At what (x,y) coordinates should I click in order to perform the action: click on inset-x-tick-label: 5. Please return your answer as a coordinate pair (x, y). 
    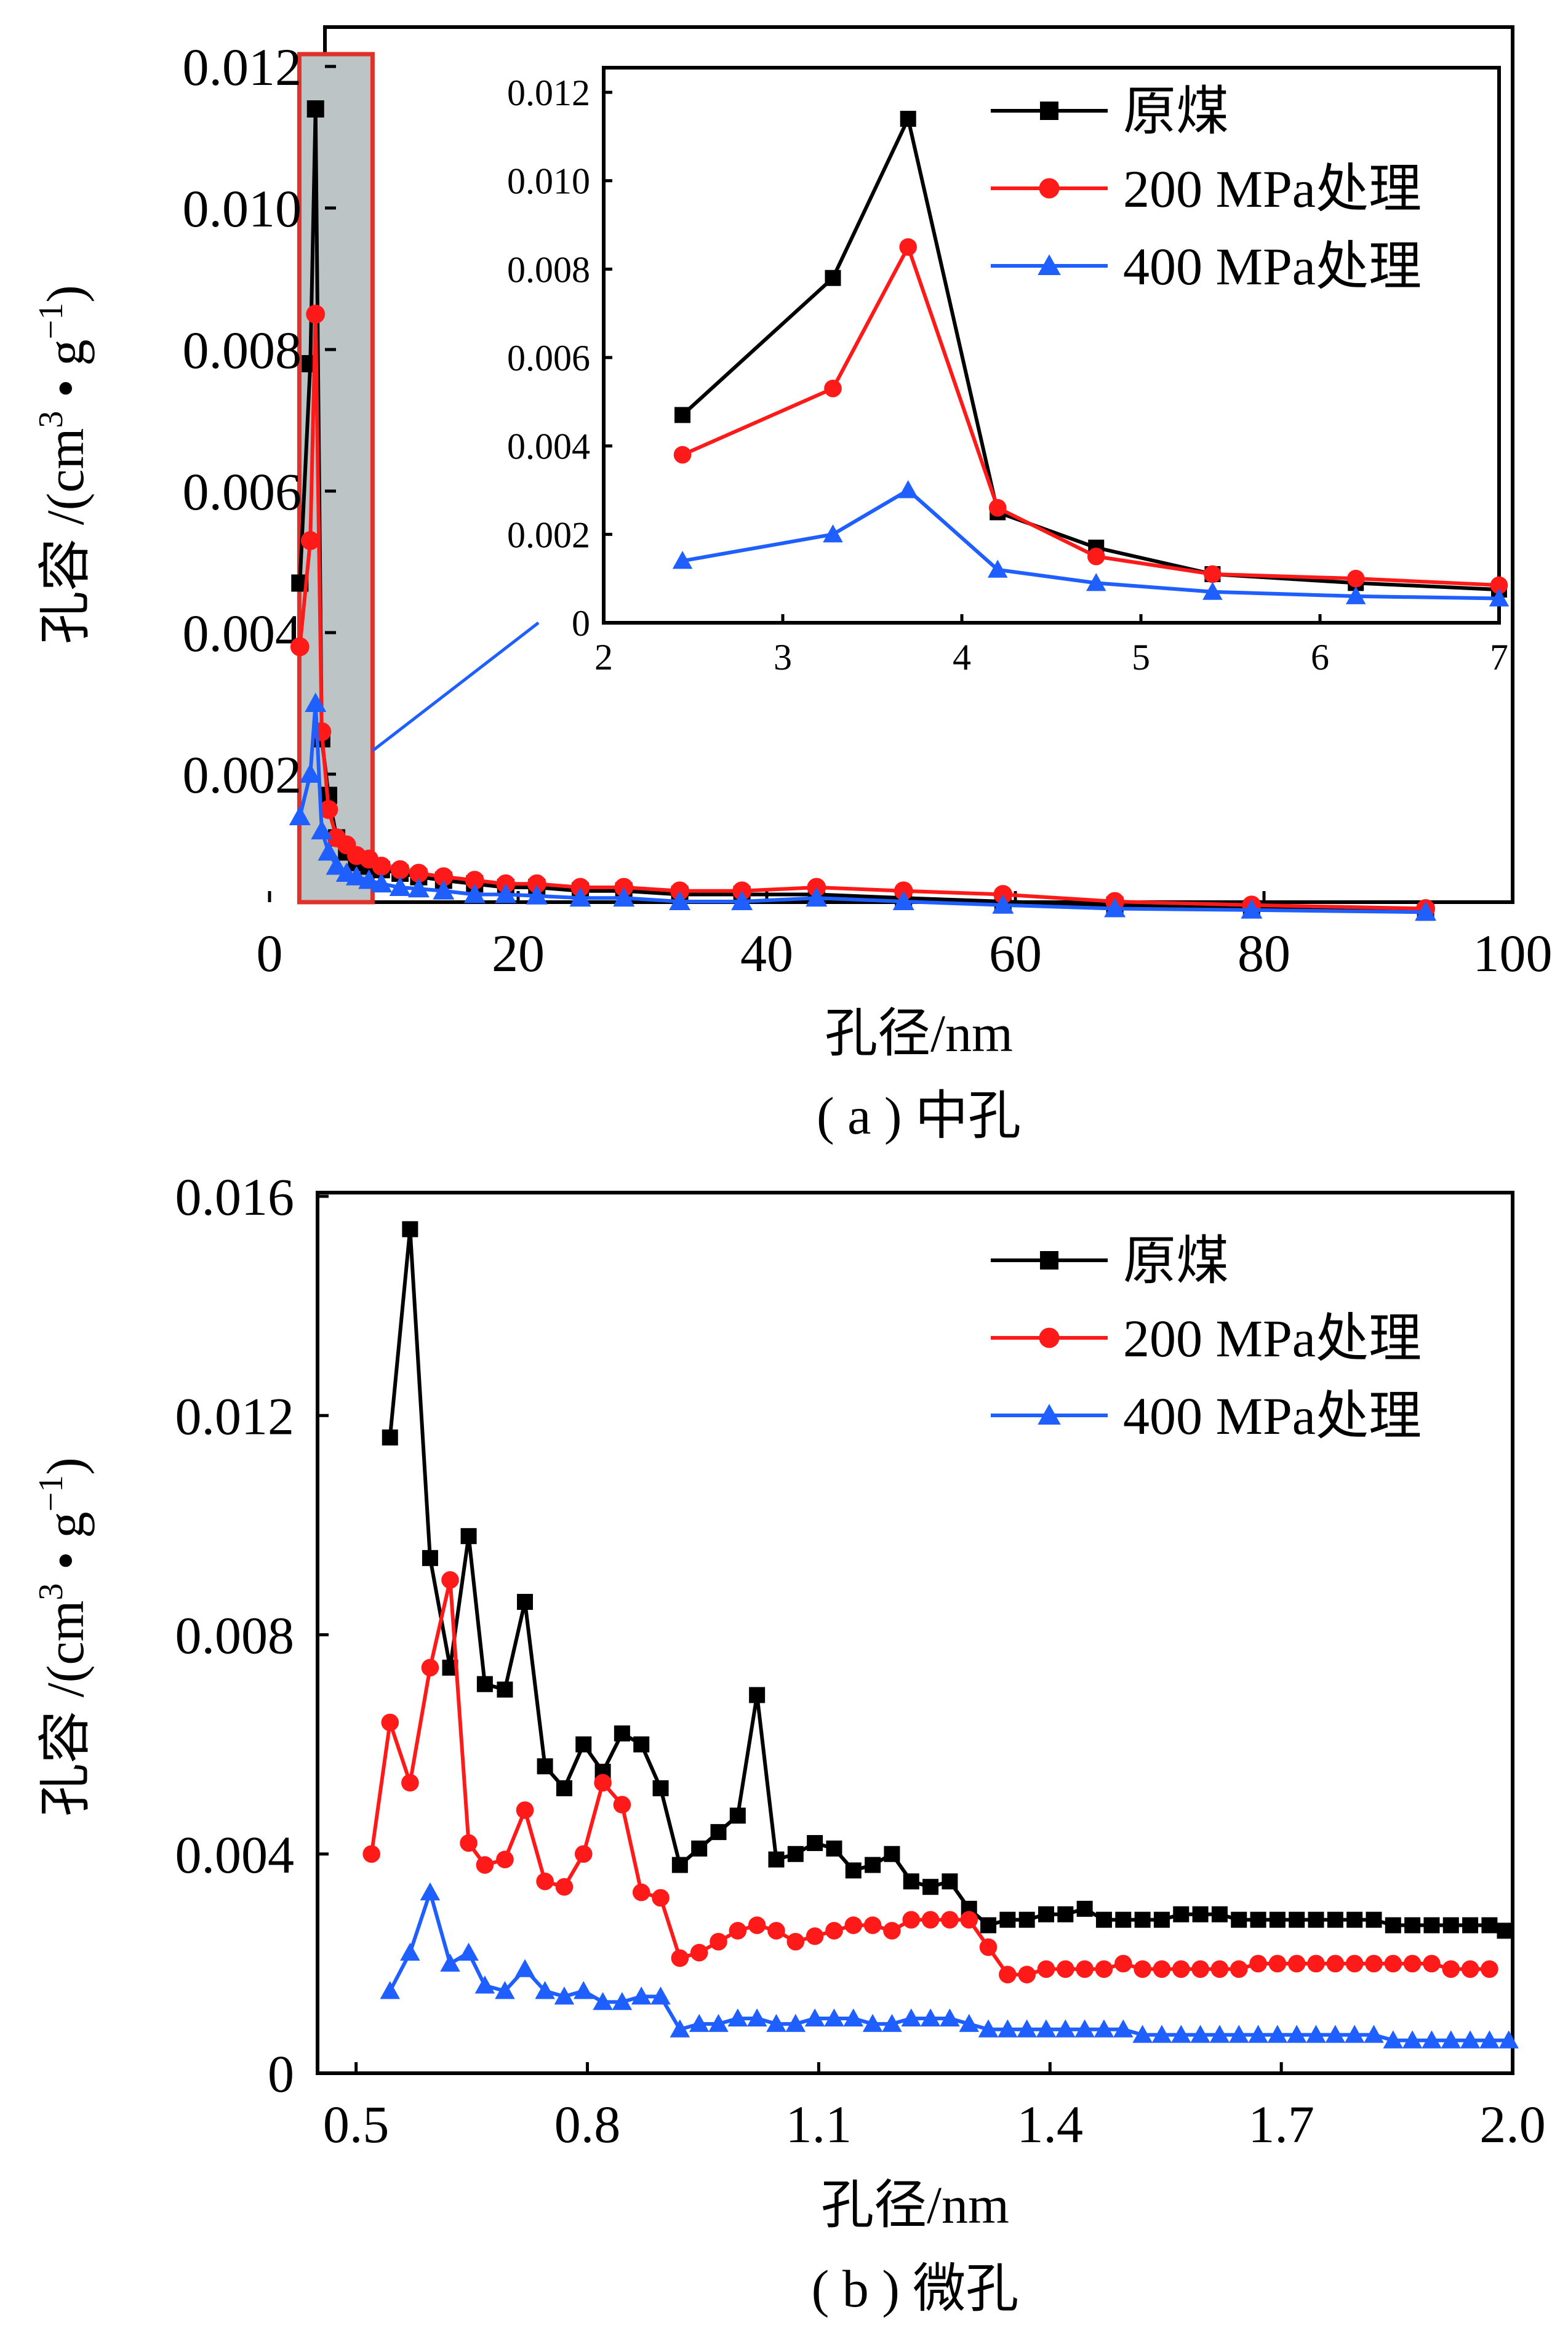
    Looking at the image, I should click on (1141, 657).